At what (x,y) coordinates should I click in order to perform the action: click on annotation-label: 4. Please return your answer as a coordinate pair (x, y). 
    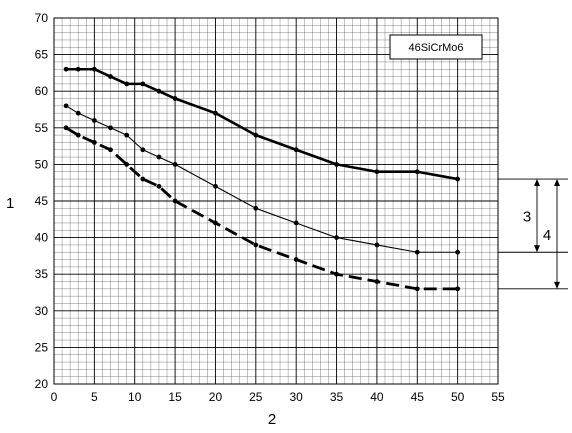
    Looking at the image, I should click on (547, 235).